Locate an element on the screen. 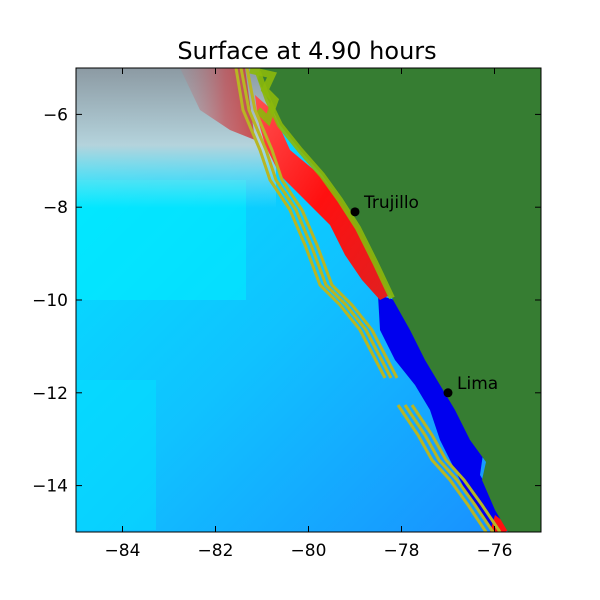 The height and width of the screenshot is (600, 600). x-tick-label: −76 is located at coordinates (495, 551).